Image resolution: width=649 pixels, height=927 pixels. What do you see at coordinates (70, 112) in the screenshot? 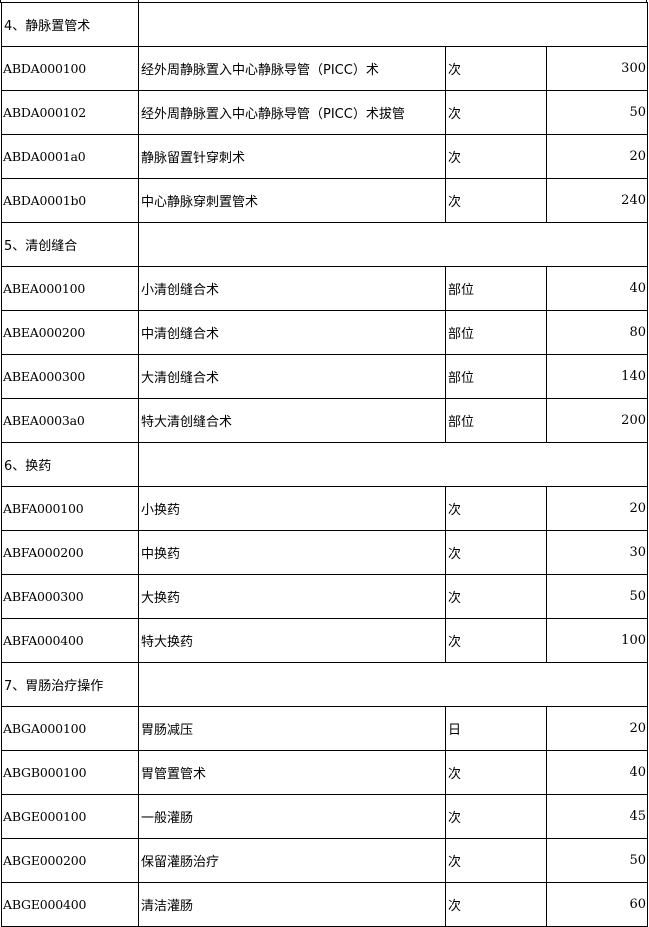
I see `item-code: ABDA000102` at bounding box center [70, 112].